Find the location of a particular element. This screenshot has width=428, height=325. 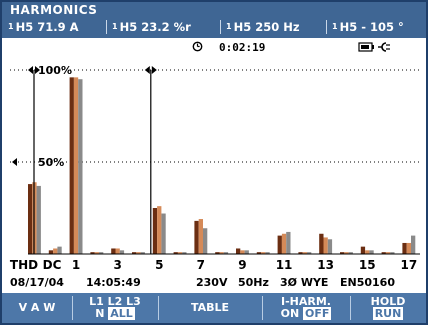

reading-value: H5 250 Hz is located at coordinates (266, 27).